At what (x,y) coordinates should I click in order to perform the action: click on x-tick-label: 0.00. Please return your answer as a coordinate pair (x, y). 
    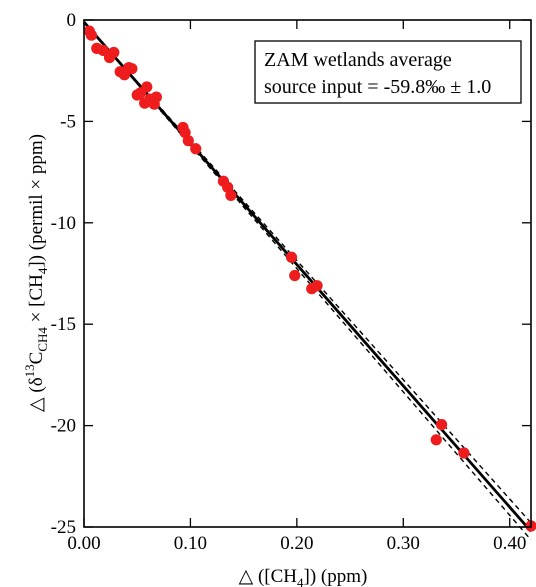
    Looking at the image, I should click on (83, 543).